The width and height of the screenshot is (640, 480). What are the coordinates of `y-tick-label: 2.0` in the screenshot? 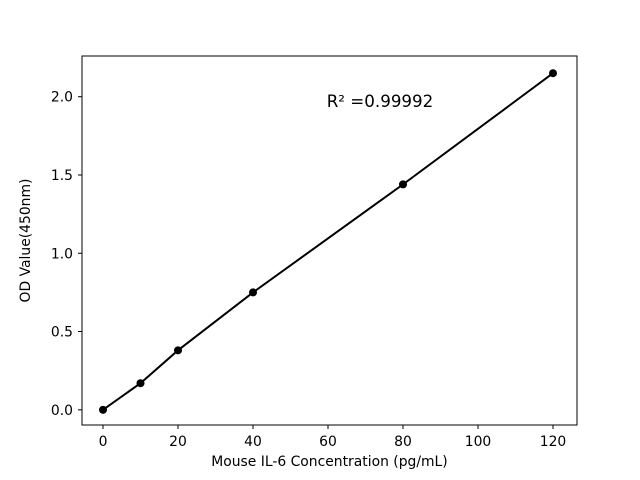 It's located at (62, 98).